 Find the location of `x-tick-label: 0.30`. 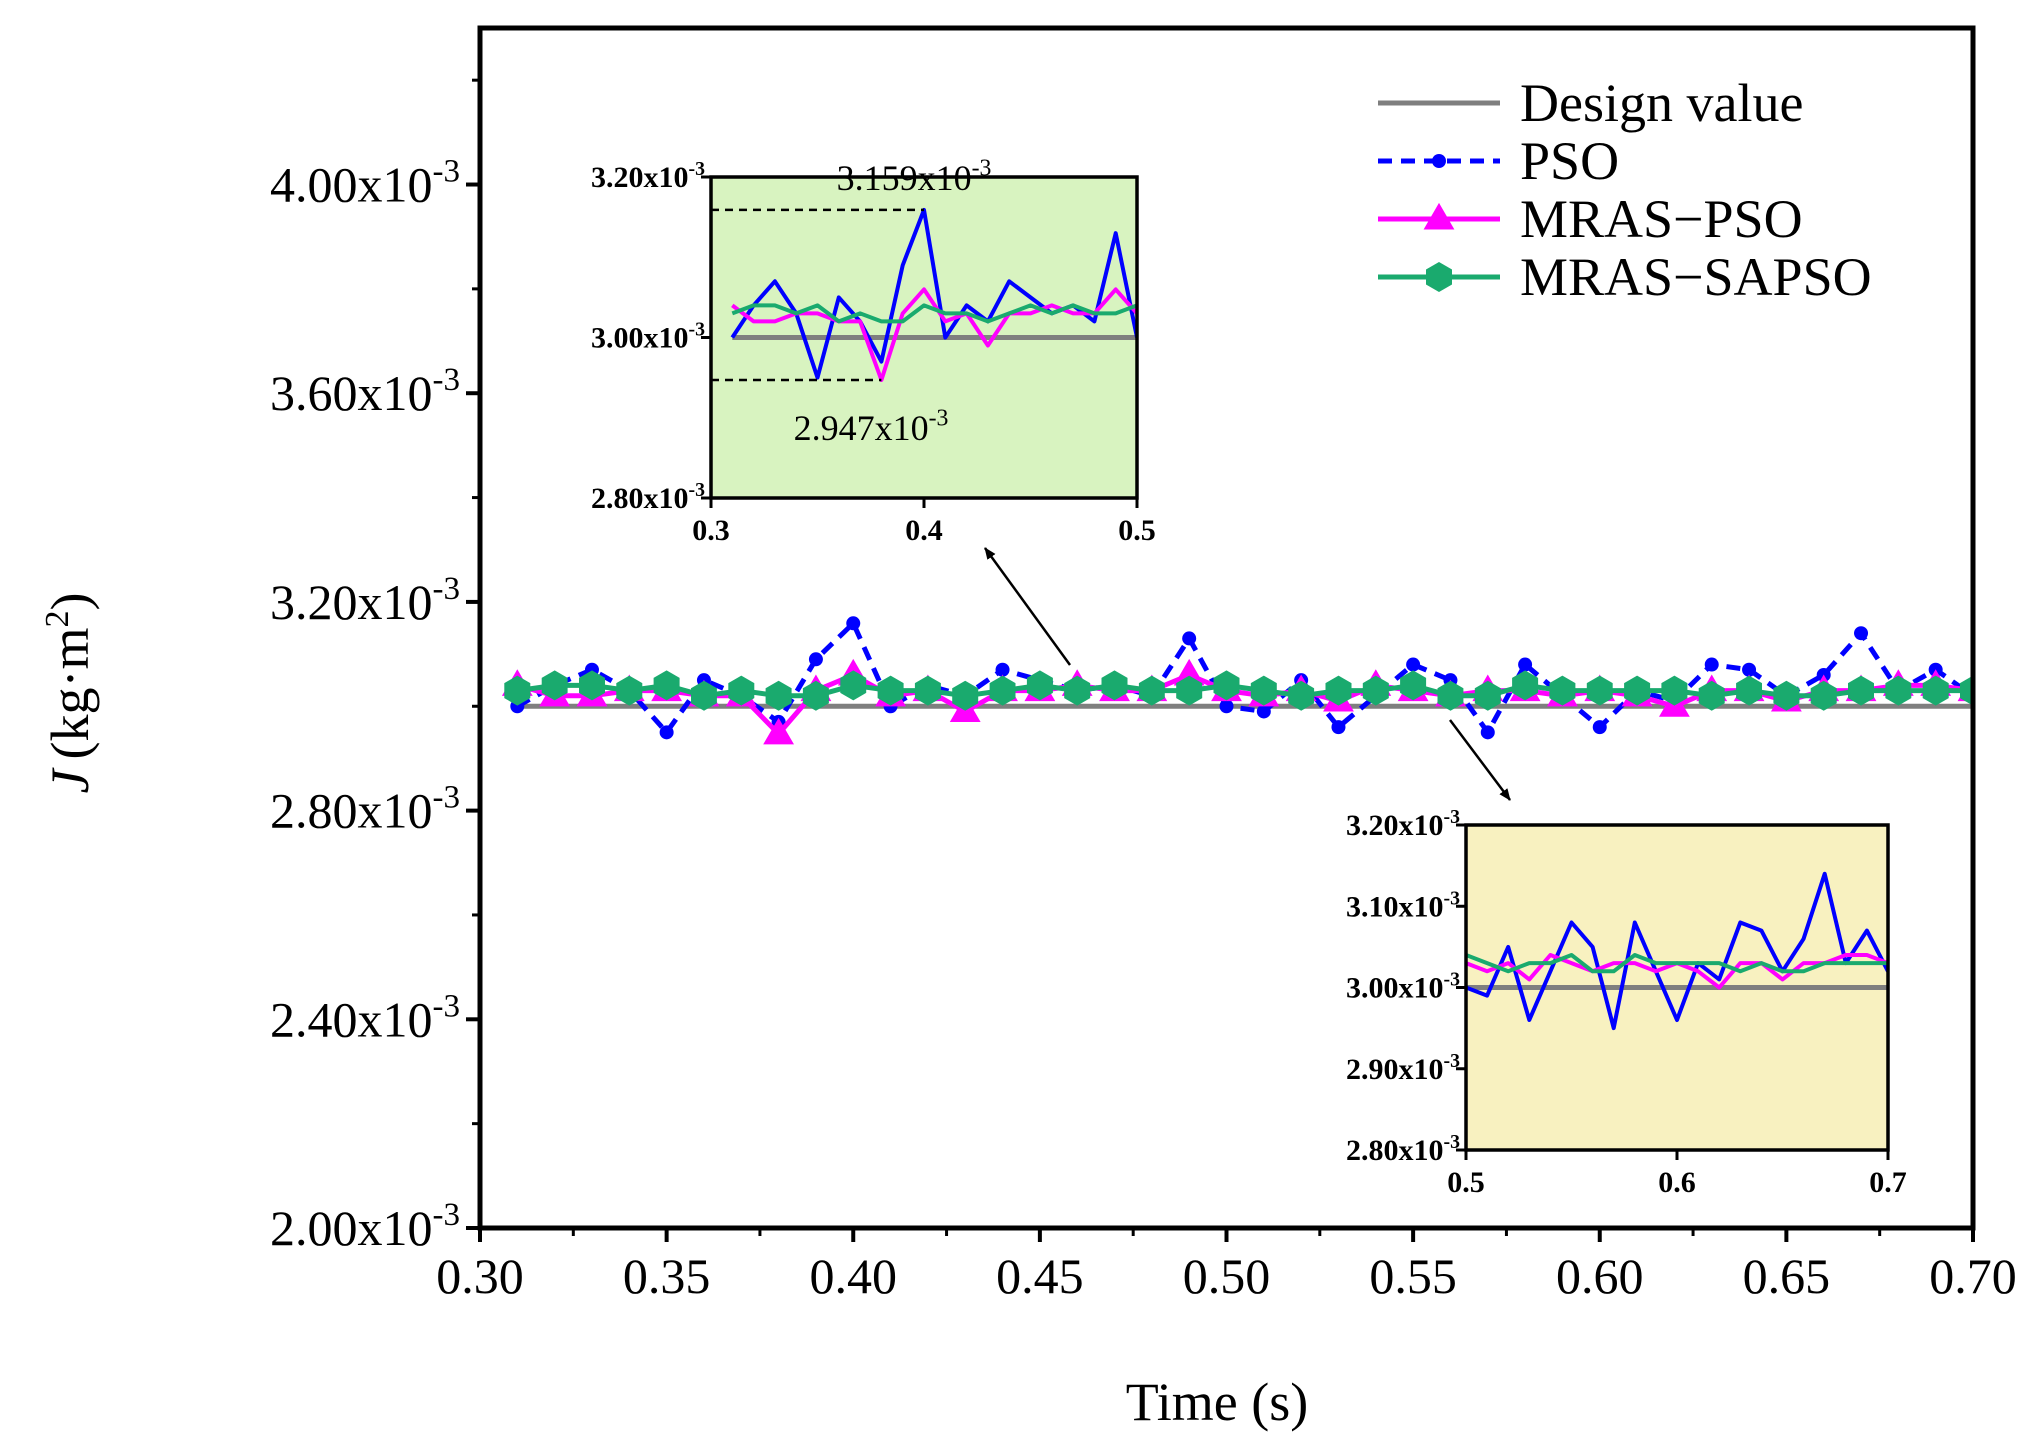

x-tick-label: 0.30 is located at coordinates (480, 1276).